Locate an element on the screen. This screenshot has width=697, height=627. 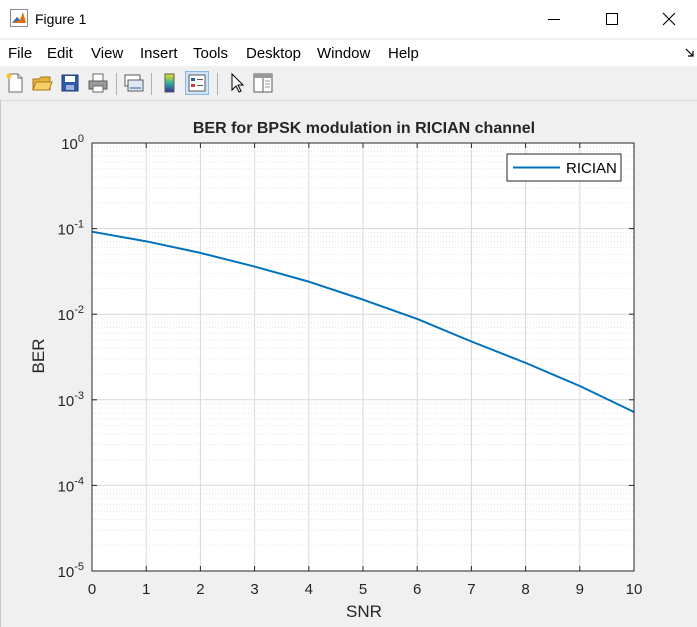
open-file-icon is located at coordinates (42, 83).